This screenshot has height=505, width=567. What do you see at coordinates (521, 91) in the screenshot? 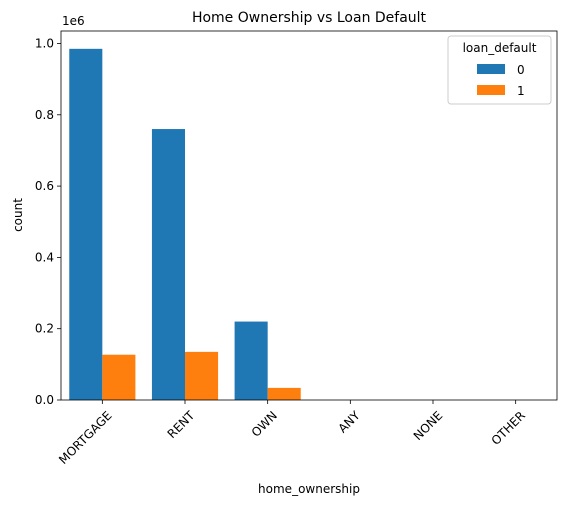
I see `legend-label-1: 1` at bounding box center [521, 91].